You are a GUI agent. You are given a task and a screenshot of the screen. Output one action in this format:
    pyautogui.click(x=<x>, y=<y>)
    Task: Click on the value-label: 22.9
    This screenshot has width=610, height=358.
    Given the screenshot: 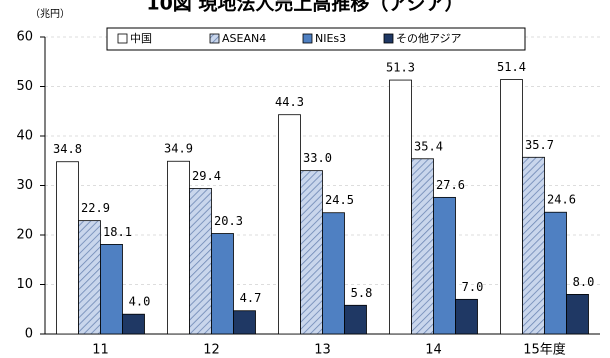 What is the action you would take?
    pyautogui.click(x=95, y=208)
    